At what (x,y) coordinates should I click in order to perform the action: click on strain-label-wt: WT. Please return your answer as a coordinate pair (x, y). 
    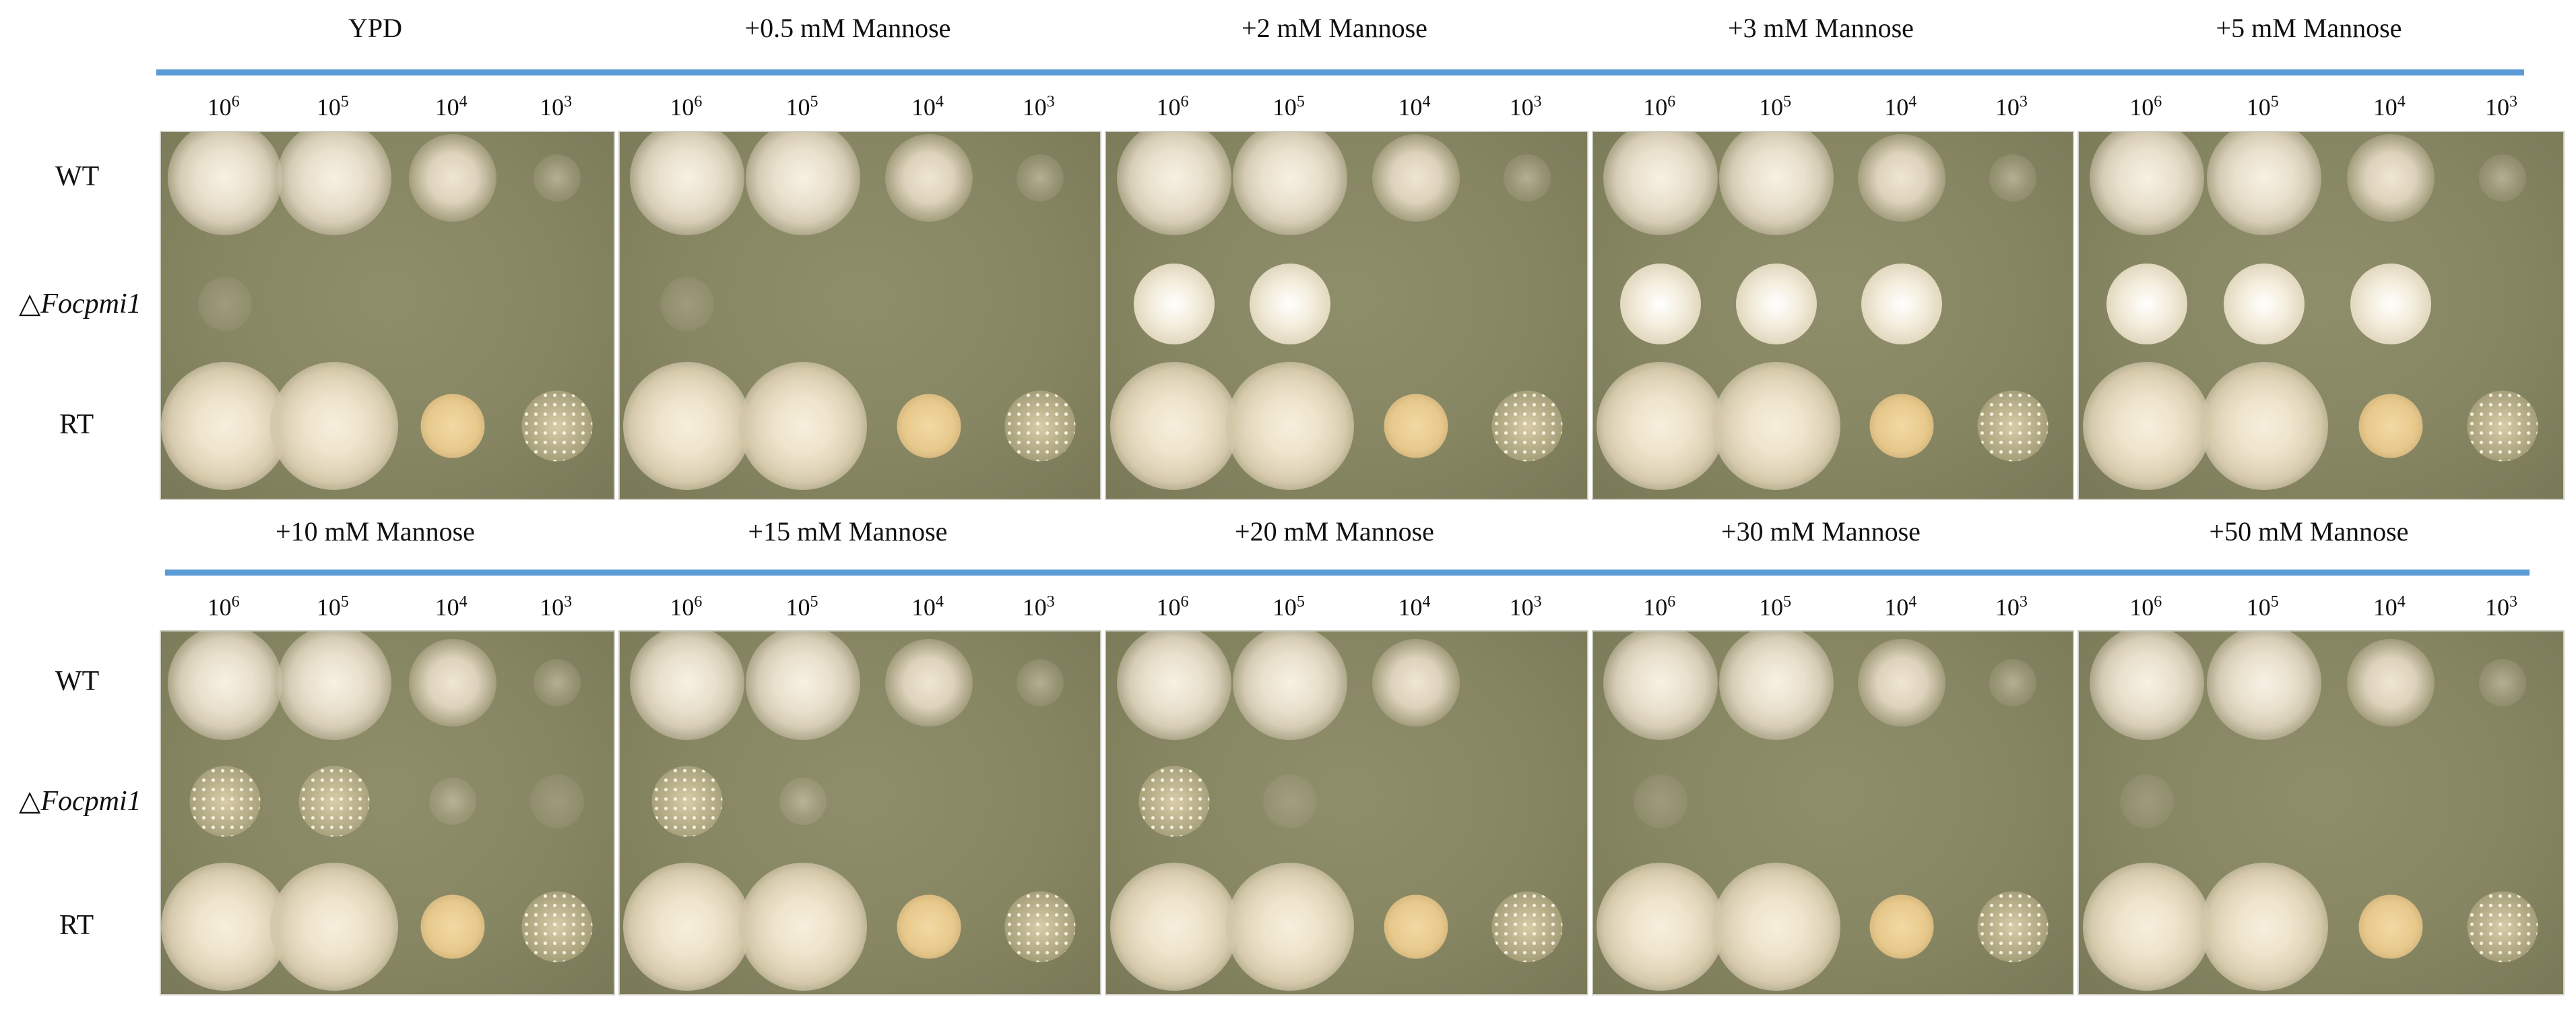
    Looking at the image, I should click on (78, 176).